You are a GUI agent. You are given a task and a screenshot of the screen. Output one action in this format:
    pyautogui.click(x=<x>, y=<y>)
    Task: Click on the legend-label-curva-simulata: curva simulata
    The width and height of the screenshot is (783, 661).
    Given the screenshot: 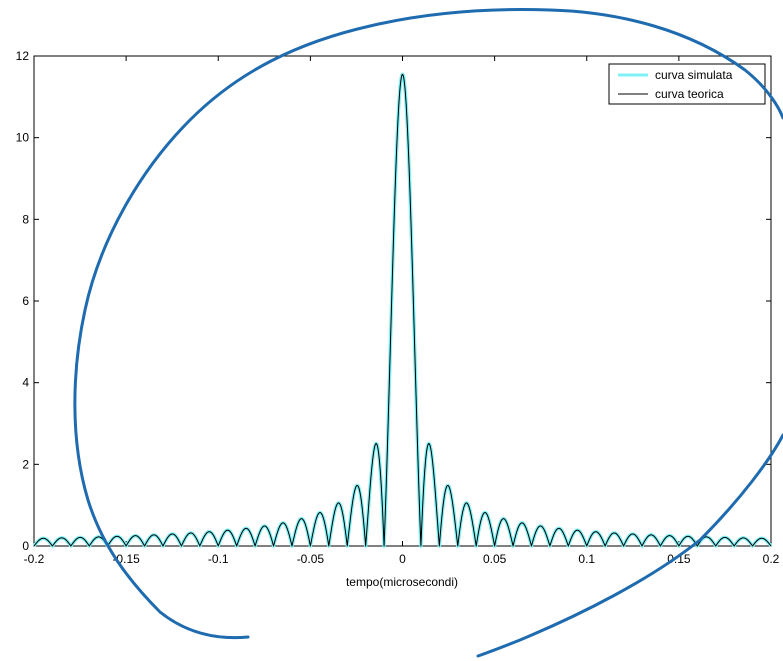 What is the action you would take?
    pyautogui.click(x=694, y=75)
    